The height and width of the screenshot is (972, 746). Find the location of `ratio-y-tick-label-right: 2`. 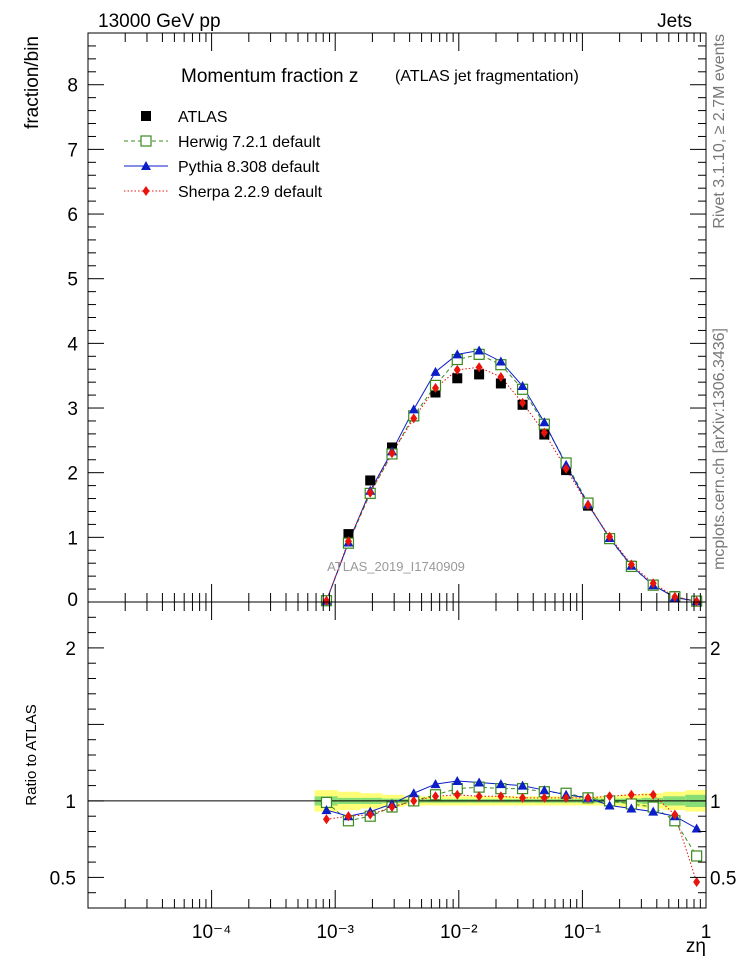

ratio-y-tick-label-right: 2 is located at coordinates (715, 649).